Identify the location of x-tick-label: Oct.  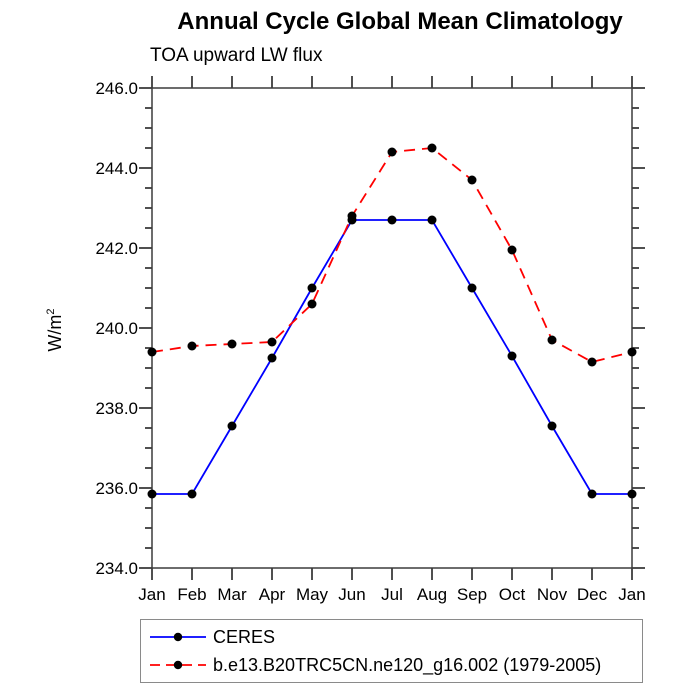
(512, 594).